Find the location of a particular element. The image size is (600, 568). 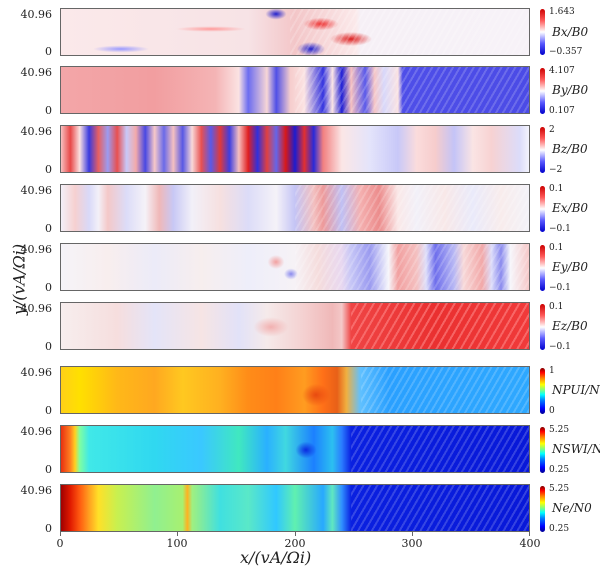

colorbar-ez is located at coordinates (542, 327).